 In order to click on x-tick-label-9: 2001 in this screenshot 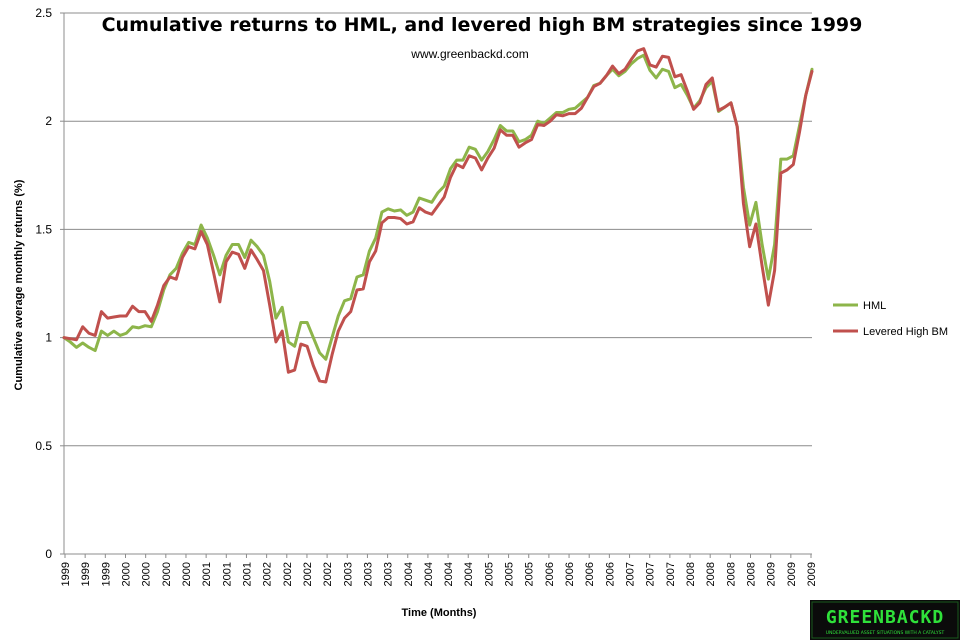, I will do `click(247, 574)`.